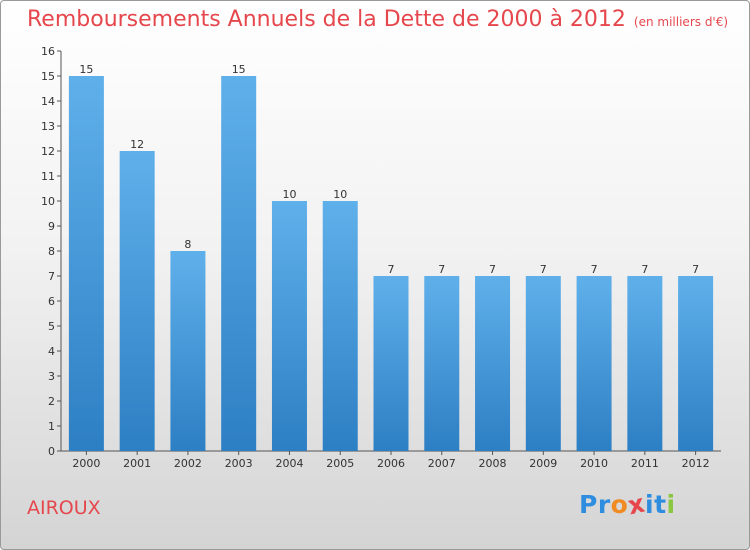 Image resolution: width=750 pixels, height=550 pixels. Describe the element at coordinates (696, 463) in the screenshot. I see `x-tick-label: 2012` at that location.